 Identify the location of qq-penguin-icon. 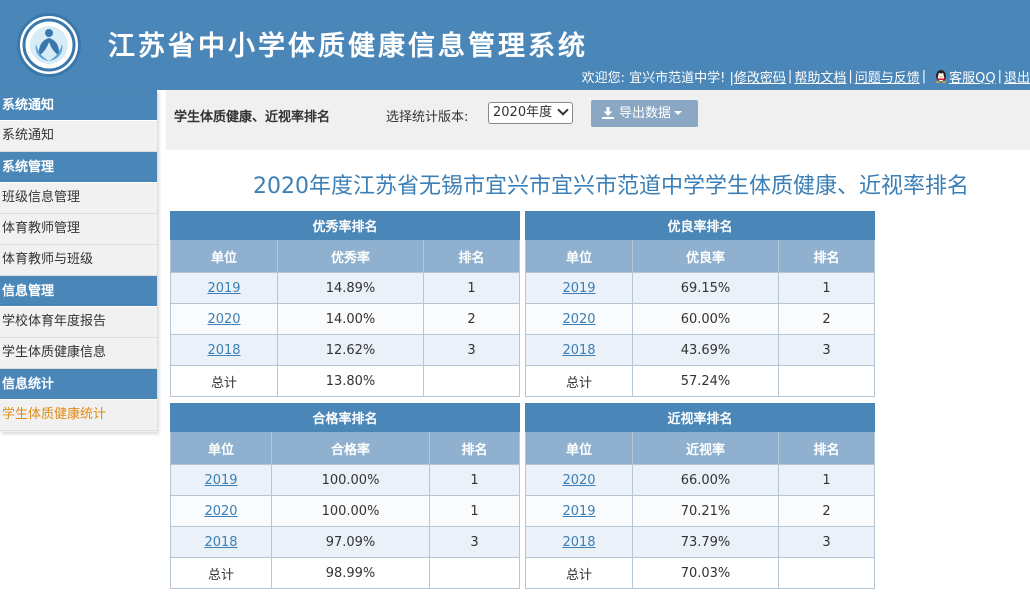
(941, 76).